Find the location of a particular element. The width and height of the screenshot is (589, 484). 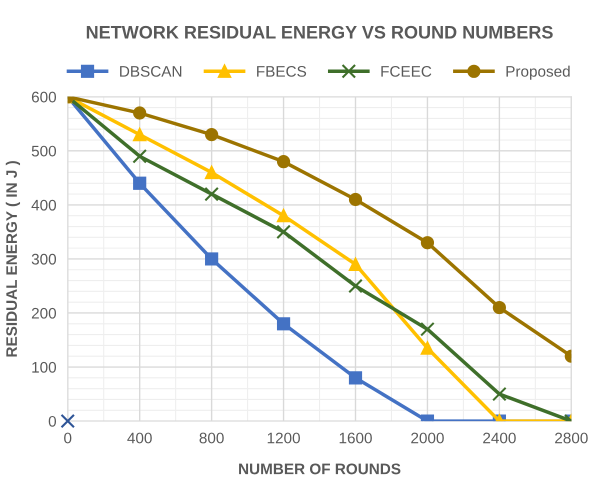

x-tick-label: 1200 is located at coordinates (284, 438).